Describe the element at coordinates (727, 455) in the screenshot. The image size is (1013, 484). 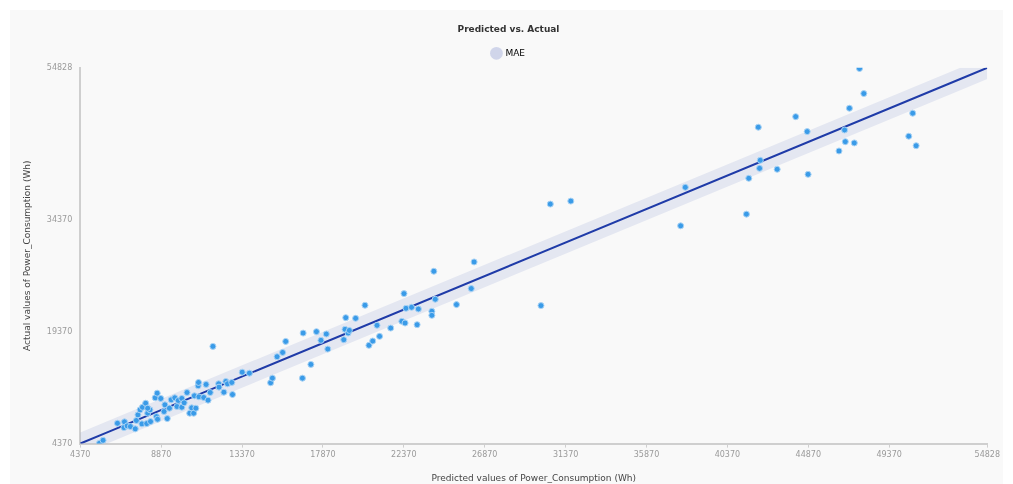
I see `x-tick-label: 40370` at that location.